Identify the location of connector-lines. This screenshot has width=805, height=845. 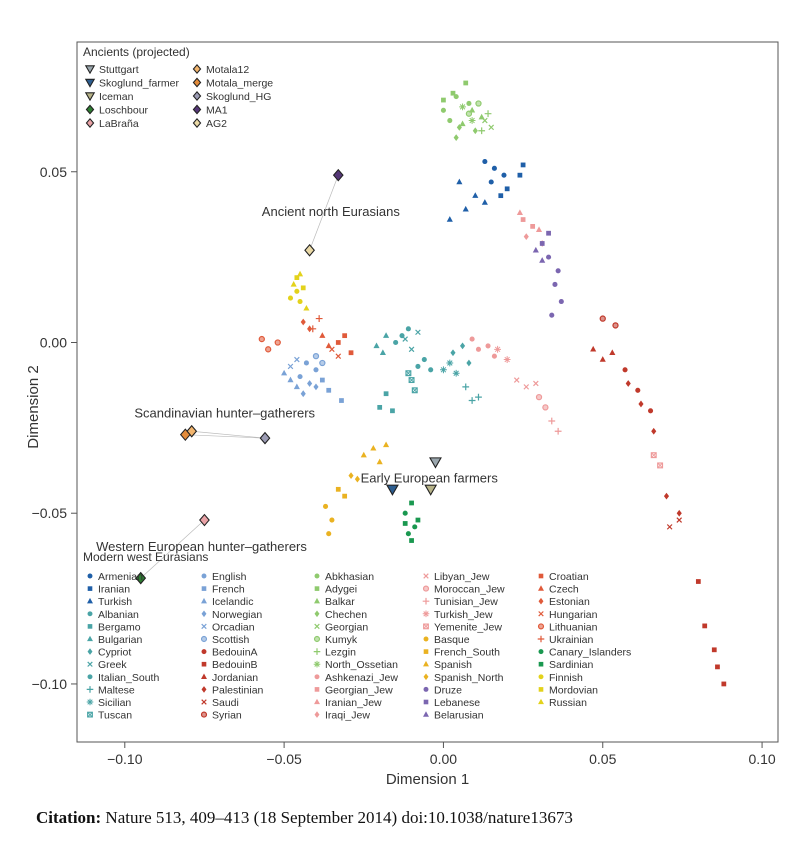
(239, 377).